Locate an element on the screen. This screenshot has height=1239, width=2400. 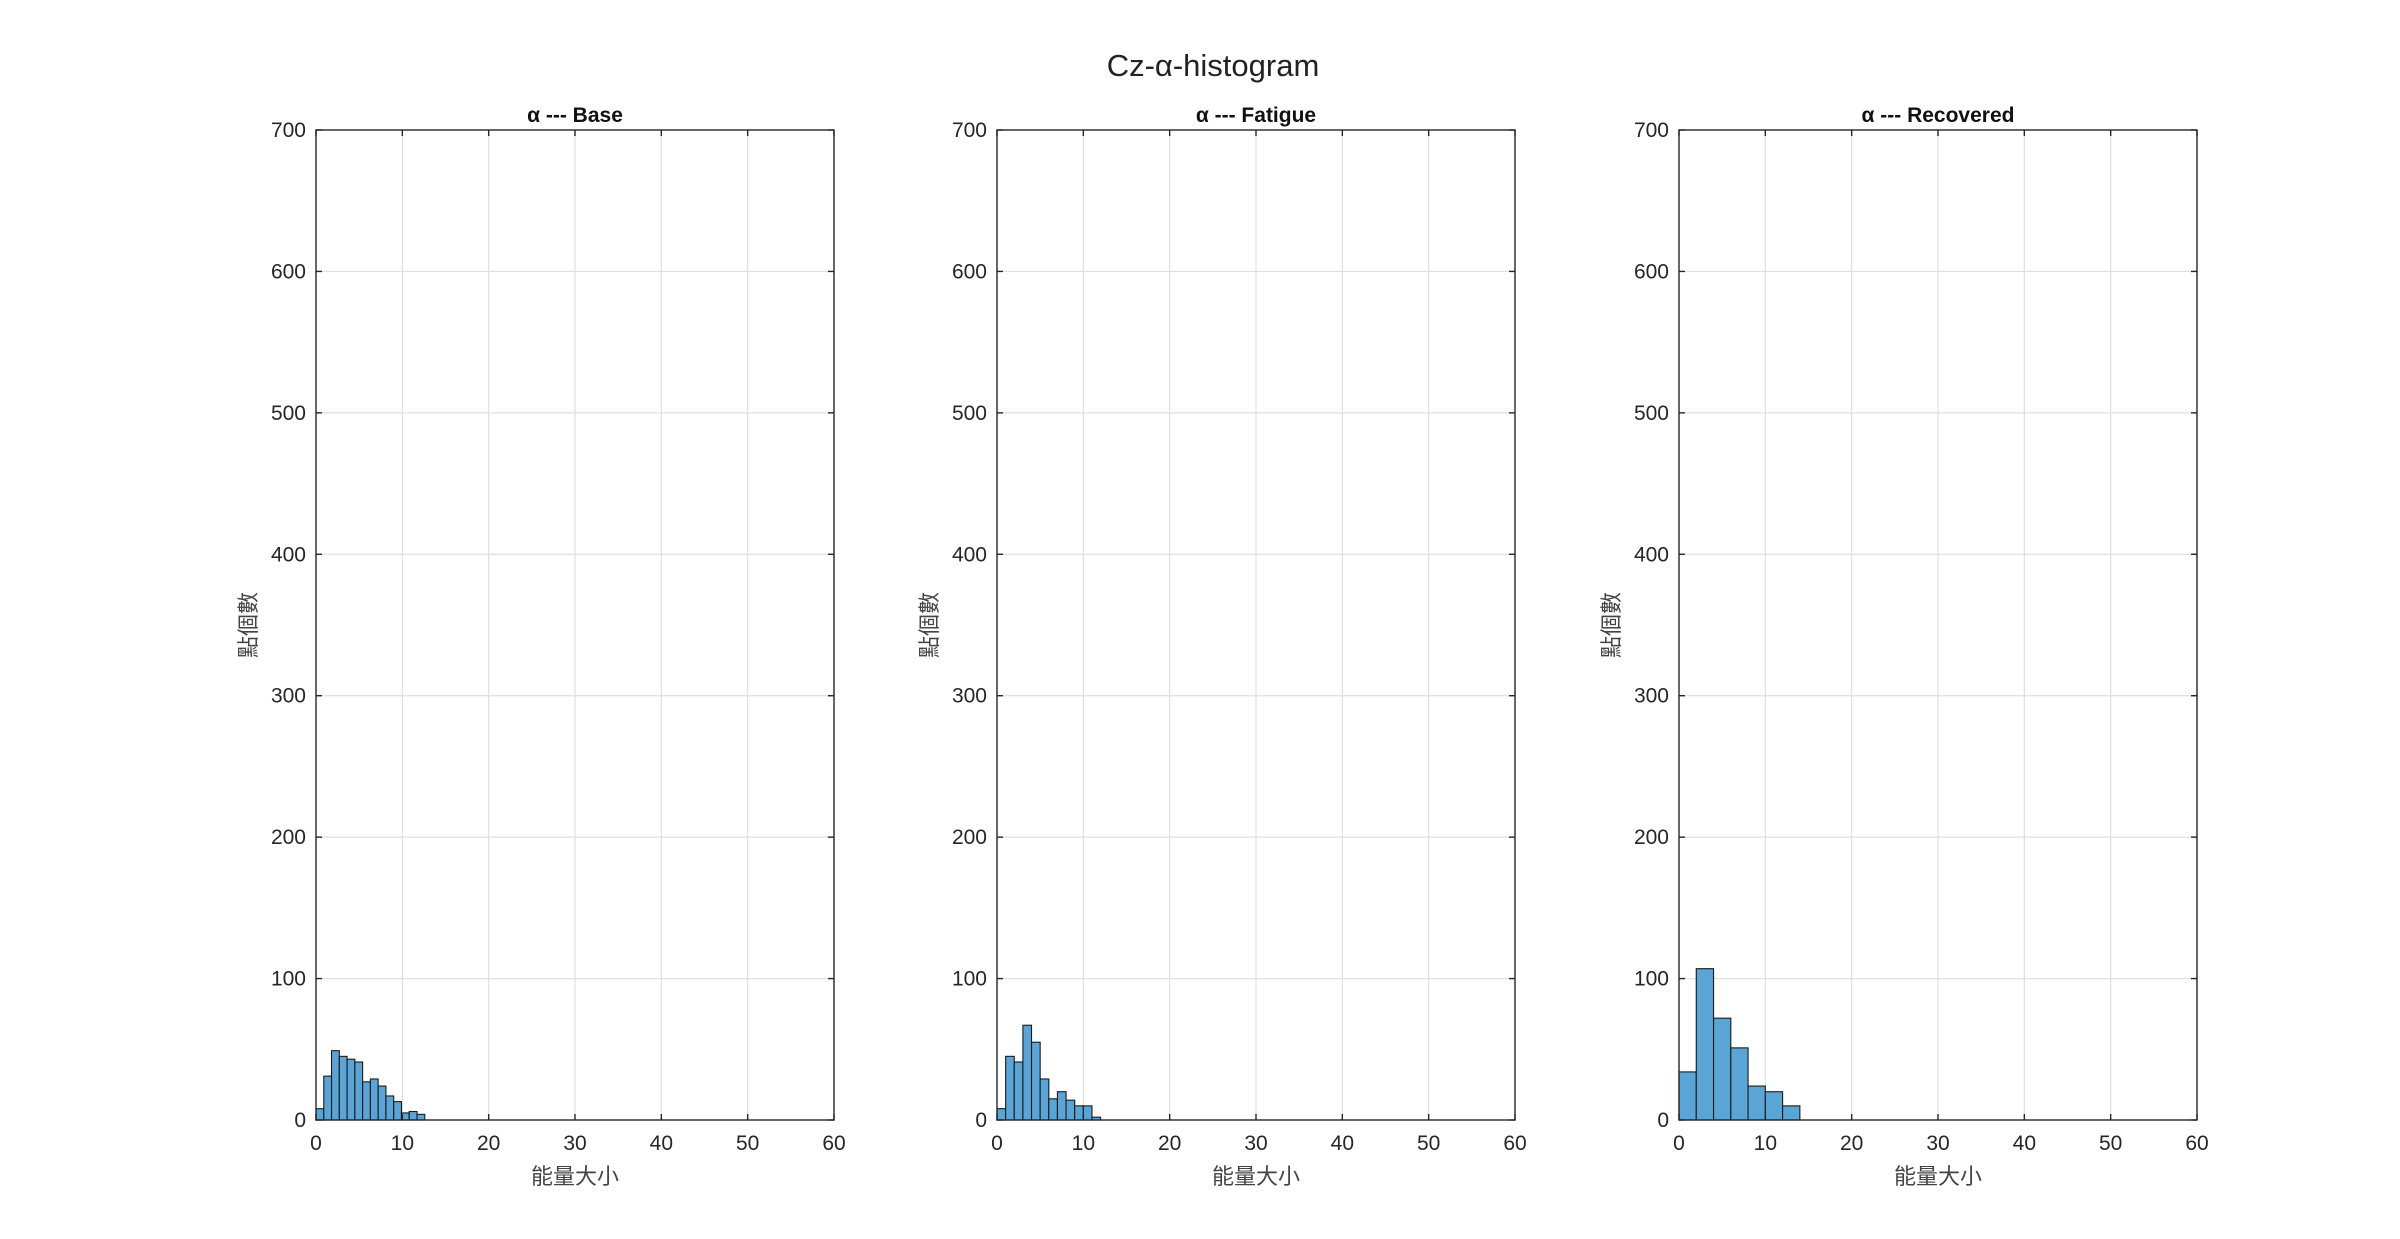
panel-title: α --- Base is located at coordinates (575, 115).